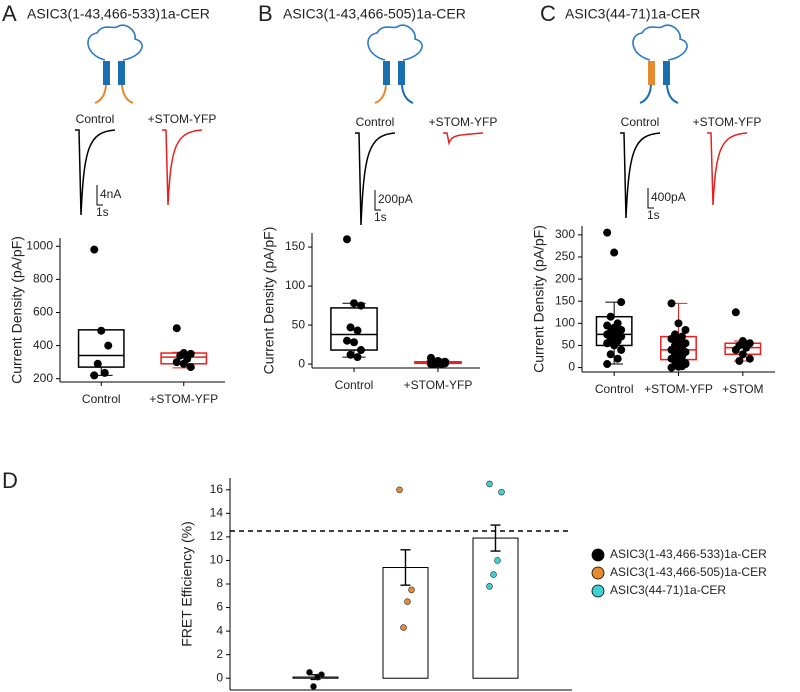 The height and width of the screenshot is (692, 800). What do you see at coordinates (565, 256) in the screenshot?
I see `y-tick-label: 250` at bounding box center [565, 256].